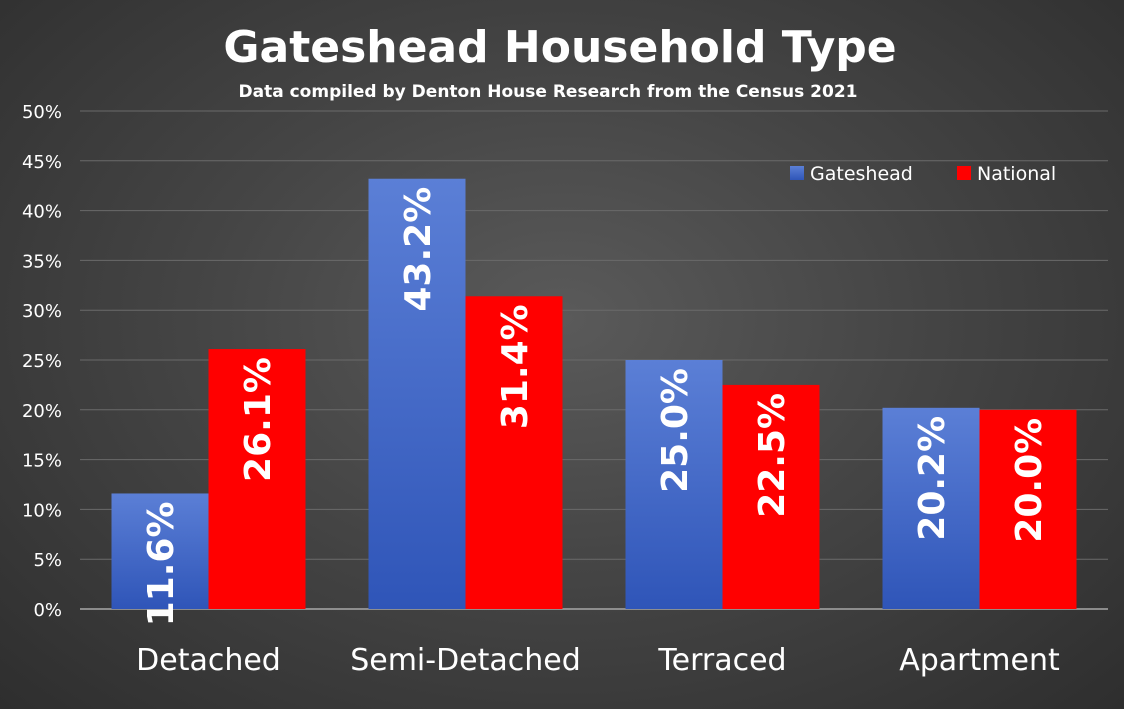  Describe the element at coordinates (932, 478) in the screenshot. I see `data-label: 20.2%` at that location.